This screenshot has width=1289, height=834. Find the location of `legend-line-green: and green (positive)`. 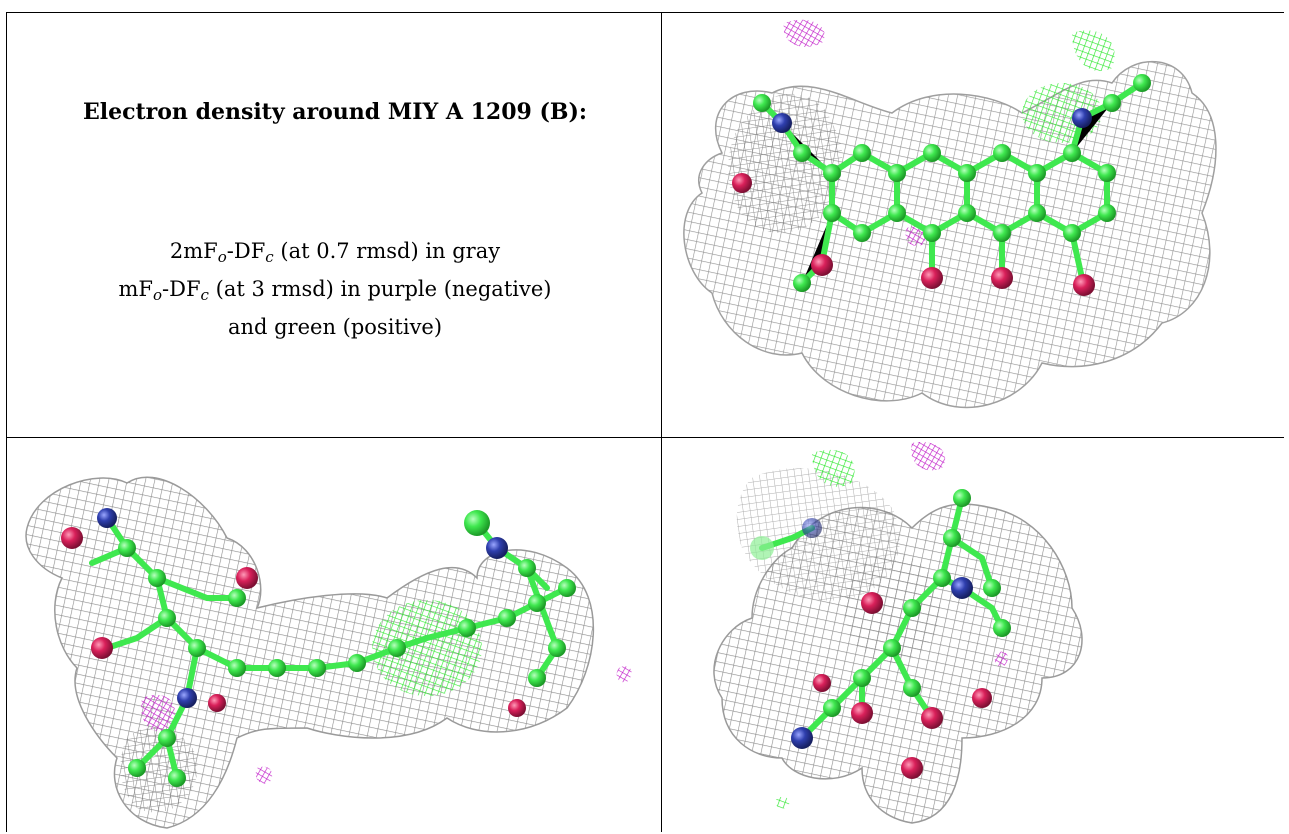

legend-line-green: and green (positive) is located at coordinates (335, 327).